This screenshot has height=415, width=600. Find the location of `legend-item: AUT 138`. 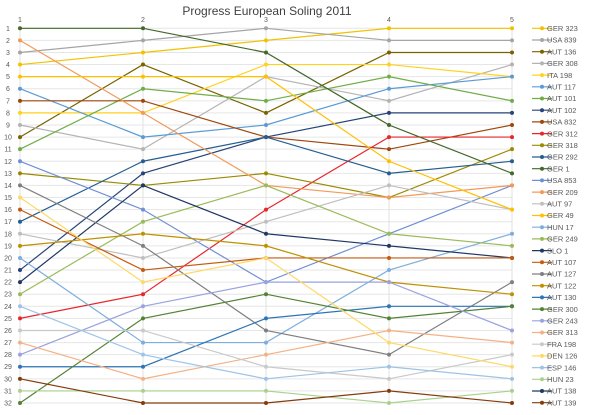

legend-item: AUT 138 is located at coordinates (554, 391).